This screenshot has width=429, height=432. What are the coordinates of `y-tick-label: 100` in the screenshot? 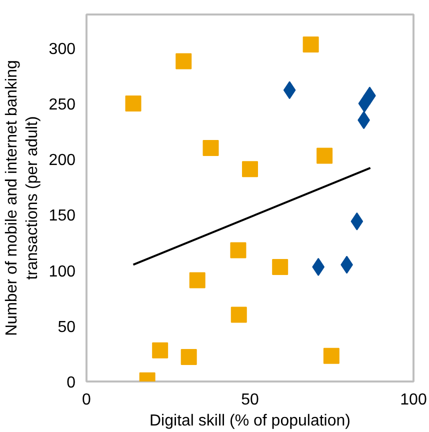 It's located at (62, 271).